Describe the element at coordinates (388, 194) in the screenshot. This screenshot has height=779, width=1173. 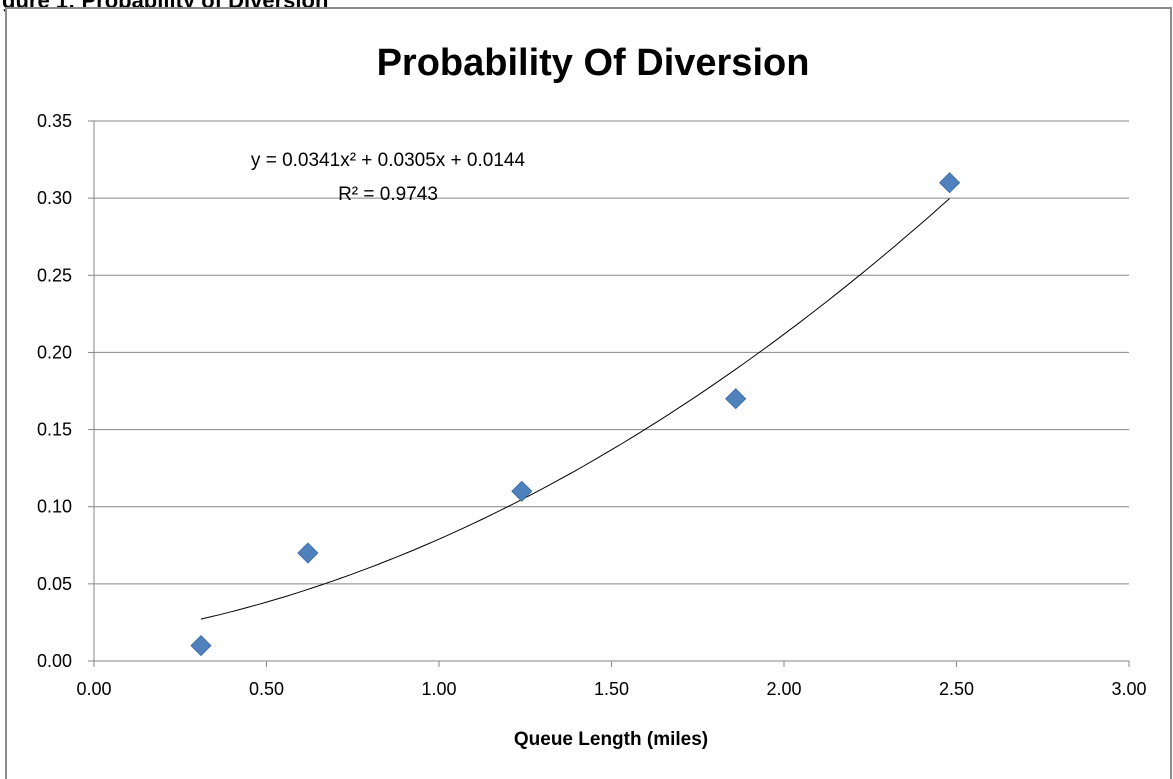
I see `trendline-r-squared: R² = 0.9743` at that location.